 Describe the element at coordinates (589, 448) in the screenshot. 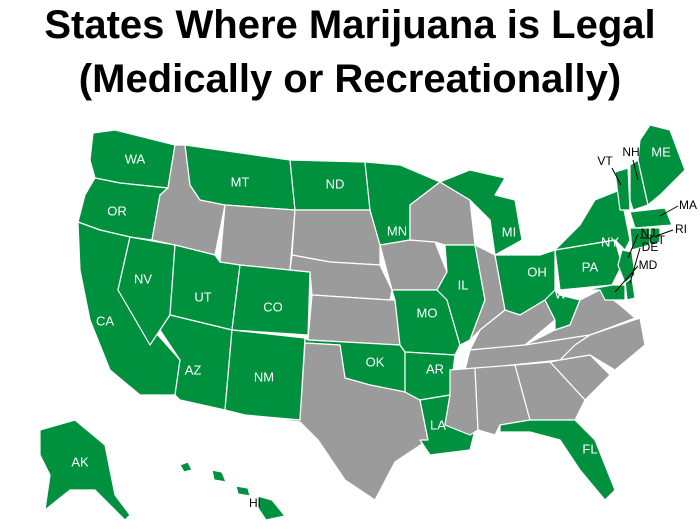

I see `state-label: FL` at that location.